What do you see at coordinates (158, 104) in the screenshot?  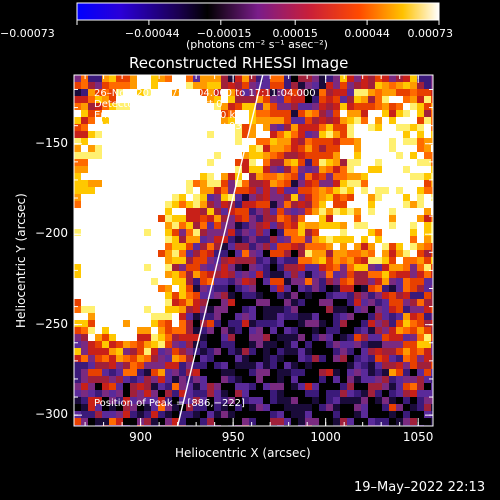 I see `annotation-detectors: Detectors: 3F 6F 9F, Att 0` at bounding box center [158, 104].